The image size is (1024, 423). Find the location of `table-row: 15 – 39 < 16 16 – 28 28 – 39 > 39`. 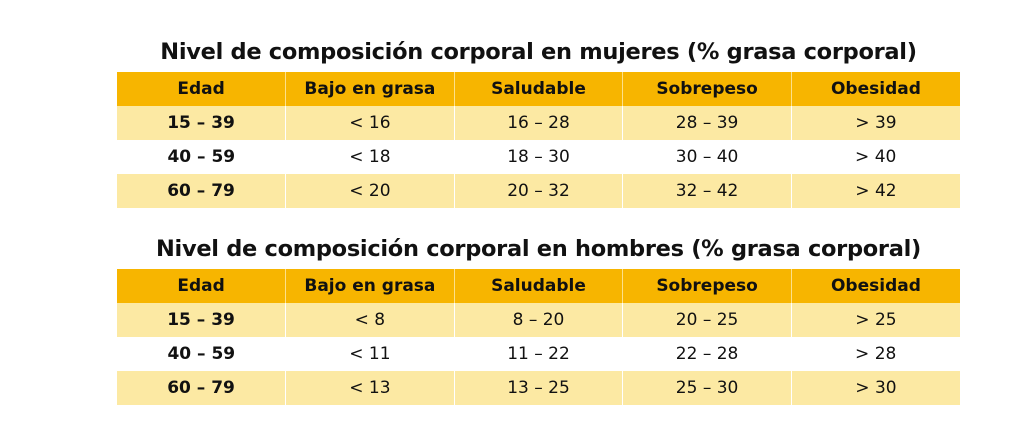

table-row: 15 – 39 < 16 16 – 28 28 – 39 > 39 is located at coordinates (538, 123).